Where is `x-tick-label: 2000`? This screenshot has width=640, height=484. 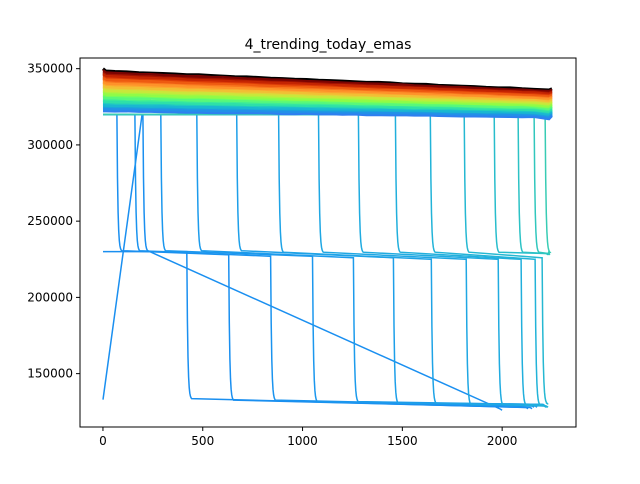 x-tick-label: 2000 is located at coordinates (502, 441).